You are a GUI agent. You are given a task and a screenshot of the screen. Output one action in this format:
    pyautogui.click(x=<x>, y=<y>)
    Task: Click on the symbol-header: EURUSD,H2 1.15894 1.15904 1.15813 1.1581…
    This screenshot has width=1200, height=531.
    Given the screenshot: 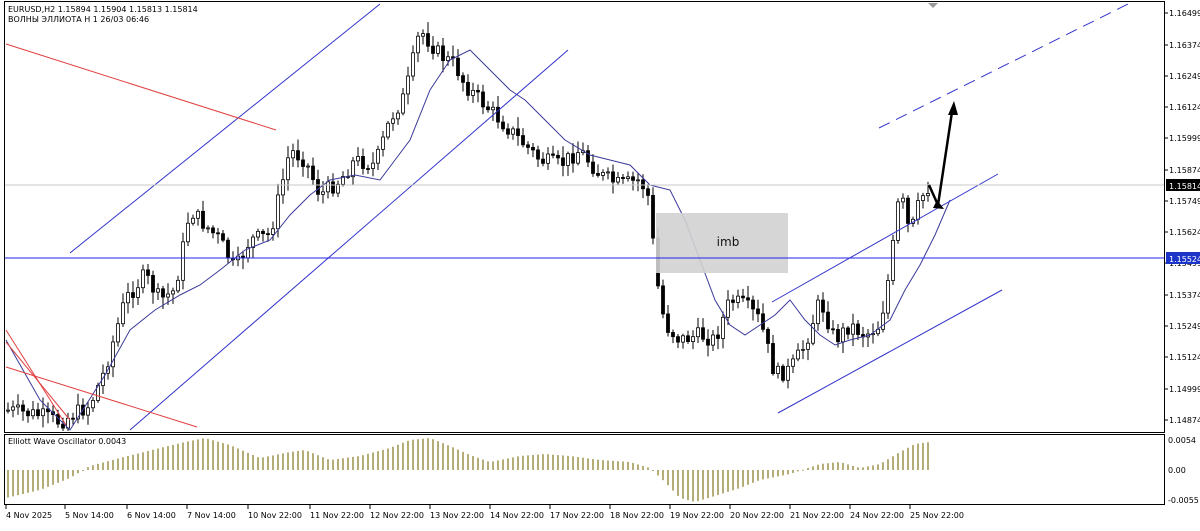 What is the action you would take?
    pyautogui.click(x=103, y=9)
    